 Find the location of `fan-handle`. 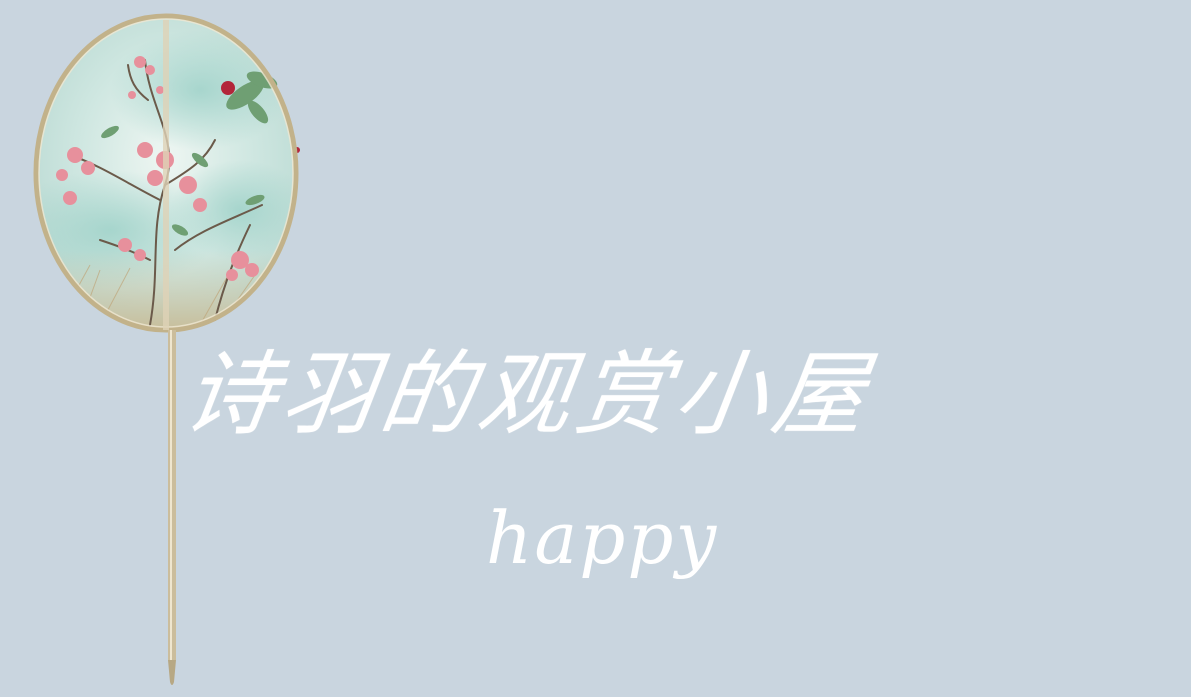

fan-handle is located at coordinates (169, 352).